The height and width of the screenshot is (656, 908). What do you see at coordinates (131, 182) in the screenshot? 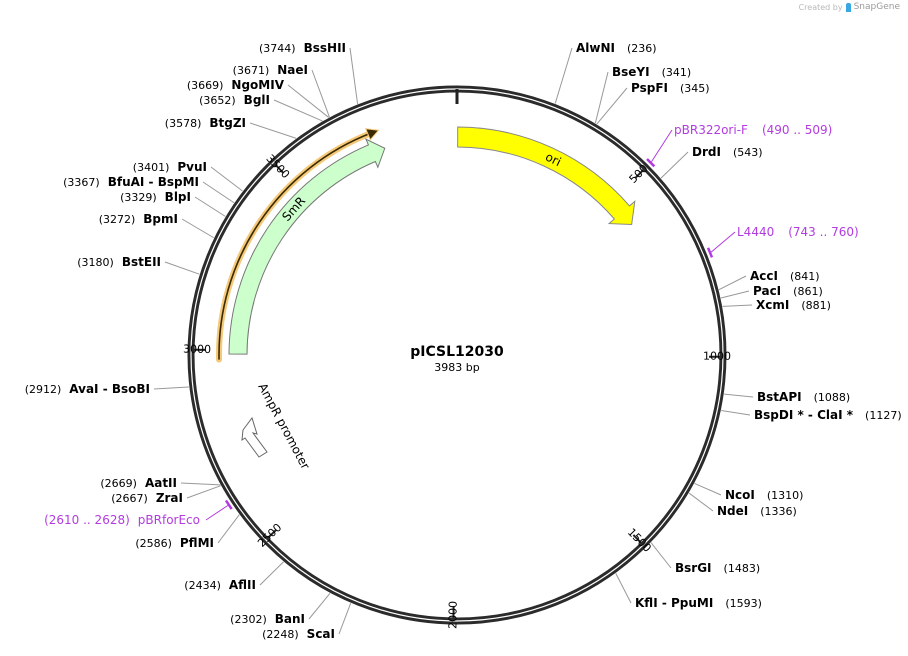
I see `site-bfuai-bspmi: (3367) BfuAI - BspMI` at bounding box center [131, 182].